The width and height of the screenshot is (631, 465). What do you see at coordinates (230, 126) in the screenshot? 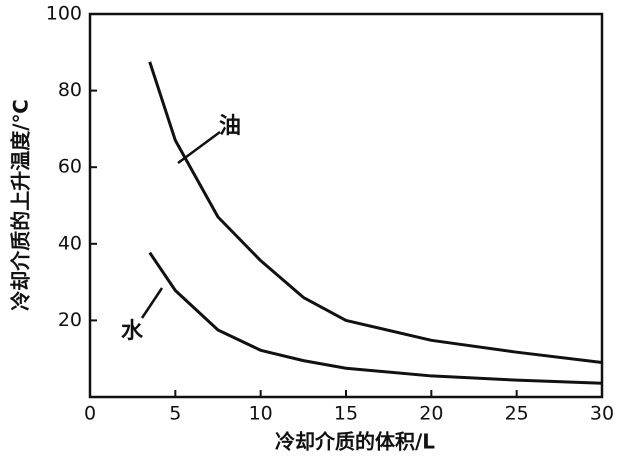
I see `series-label: 油` at bounding box center [230, 126].